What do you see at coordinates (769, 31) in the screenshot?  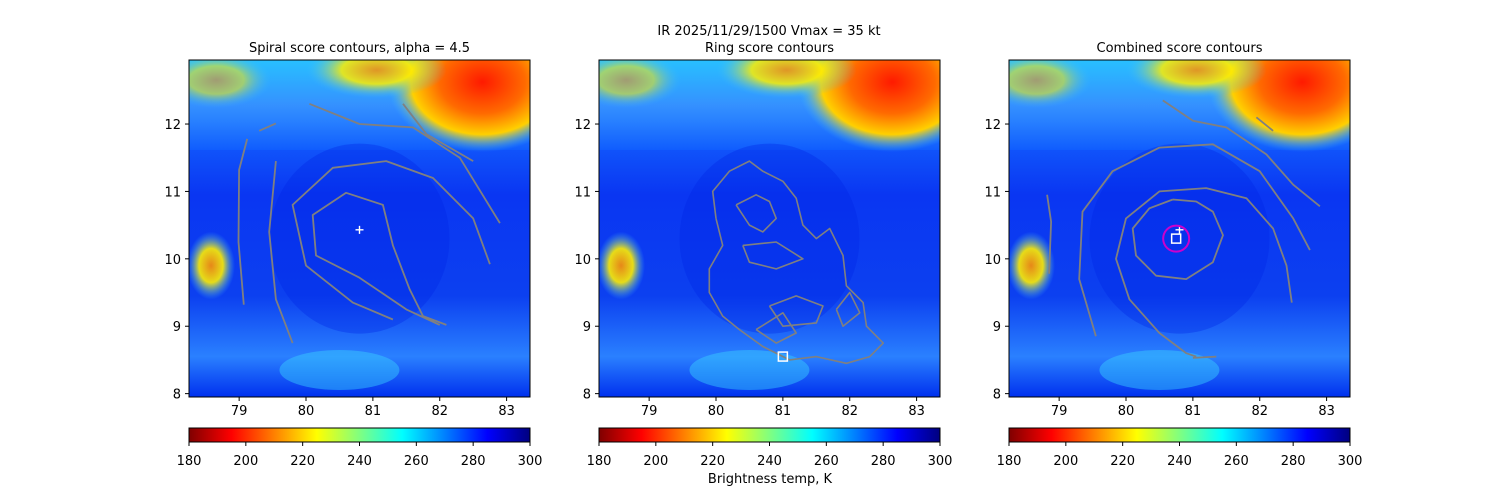 I see `figure-suptitle: IR 2025/11/29/1500 Vmax = 35 kt` at bounding box center [769, 31].